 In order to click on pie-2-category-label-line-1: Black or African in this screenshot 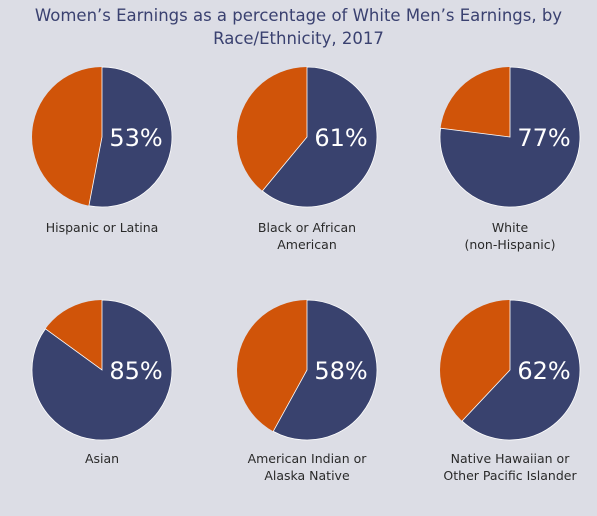, I will do `click(307, 227)`.